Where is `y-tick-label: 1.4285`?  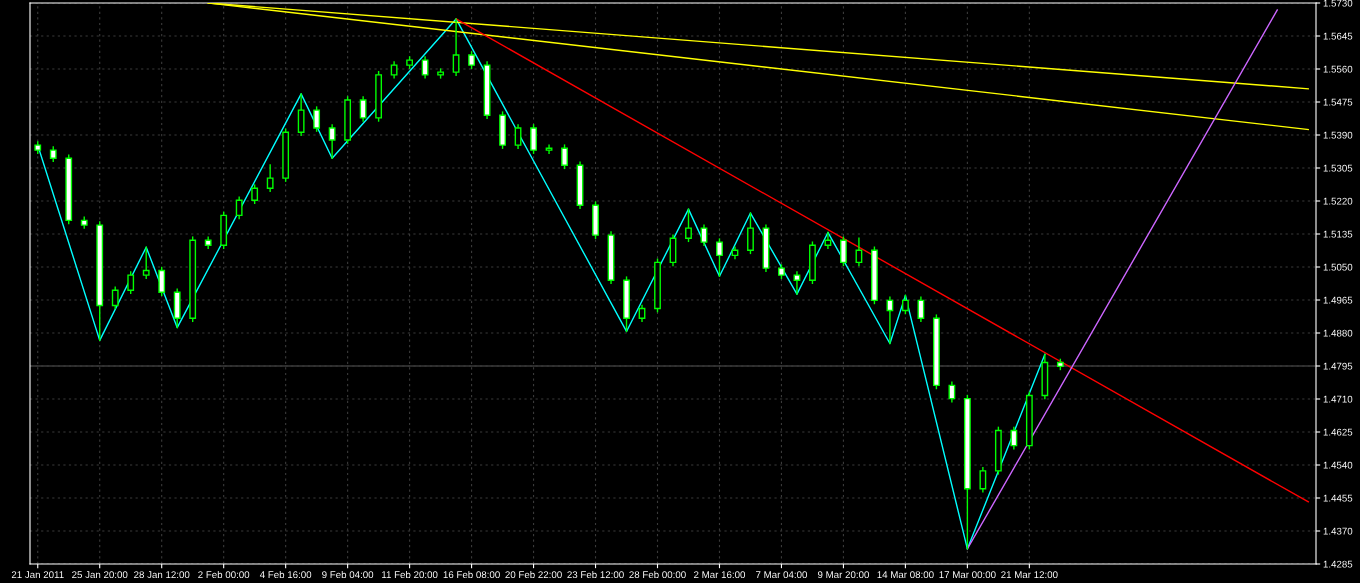
y-tick-label: 1.4285 is located at coordinates (1338, 564).